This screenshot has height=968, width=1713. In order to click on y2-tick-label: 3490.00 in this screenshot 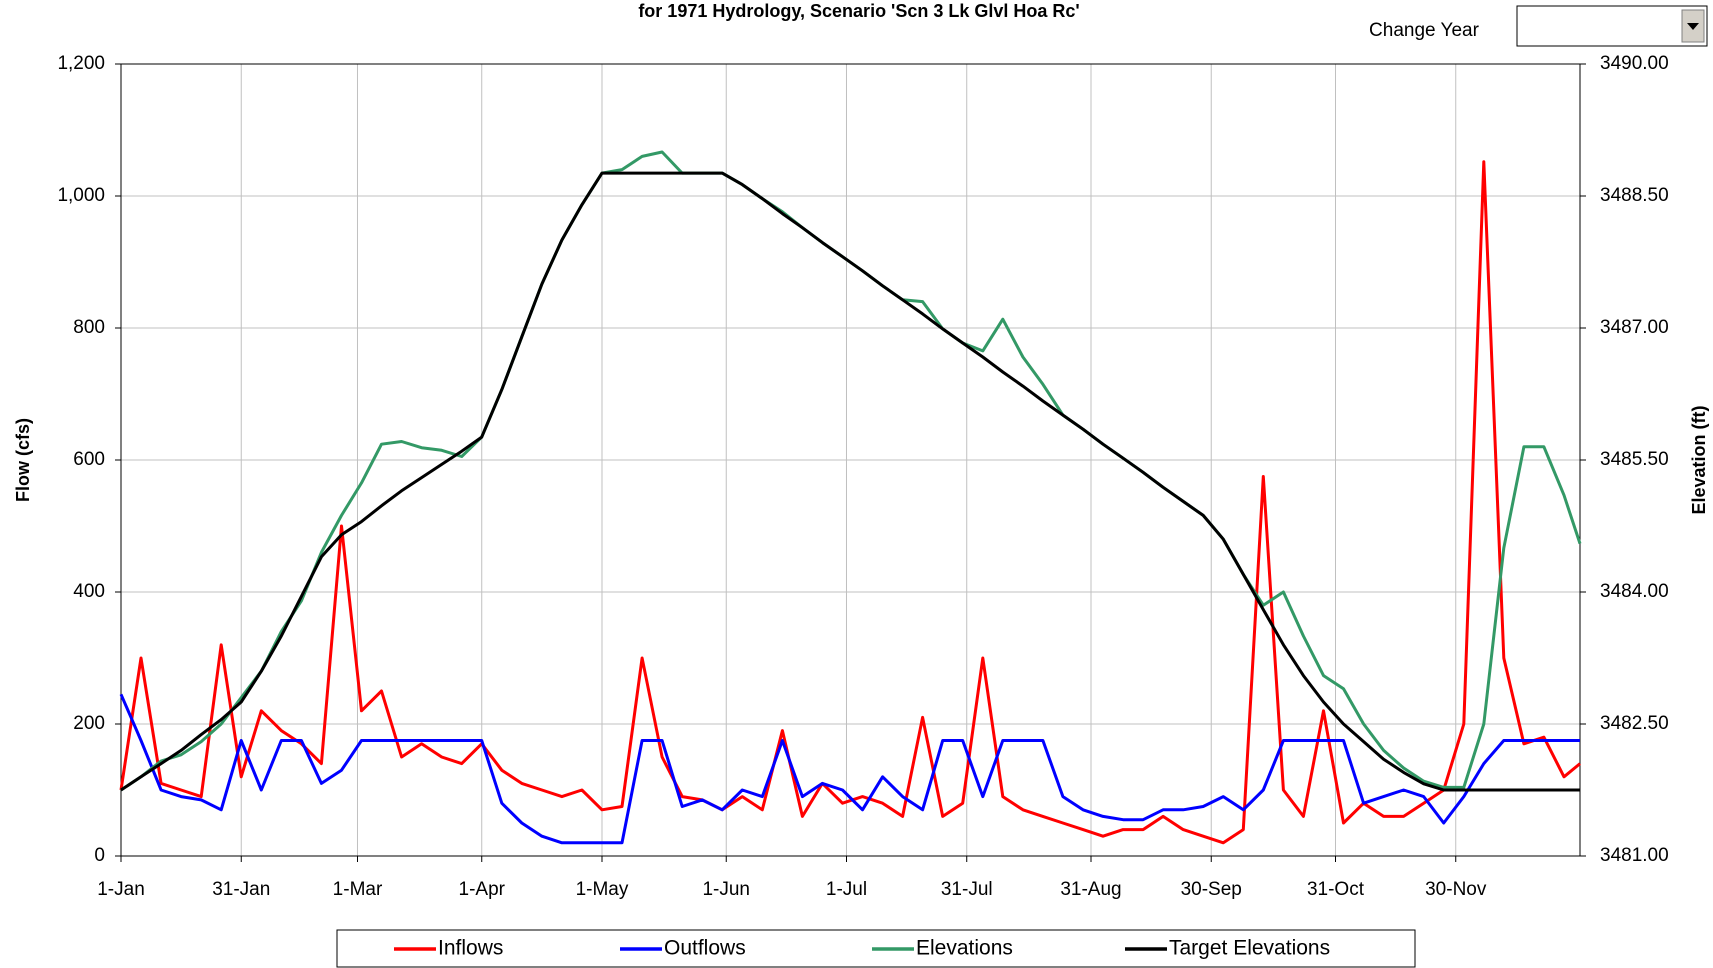, I will do `click(1634, 63)`.